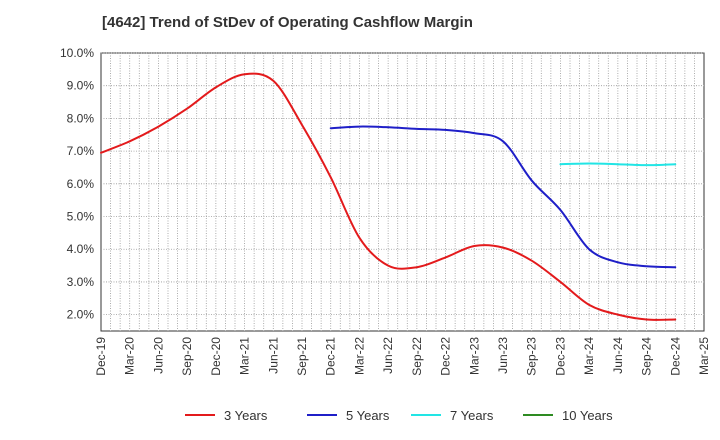 This screenshot has height=440, width=720. What do you see at coordinates (302, 356) in the screenshot?
I see `x-tick-label: Sep-21` at bounding box center [302, 356].